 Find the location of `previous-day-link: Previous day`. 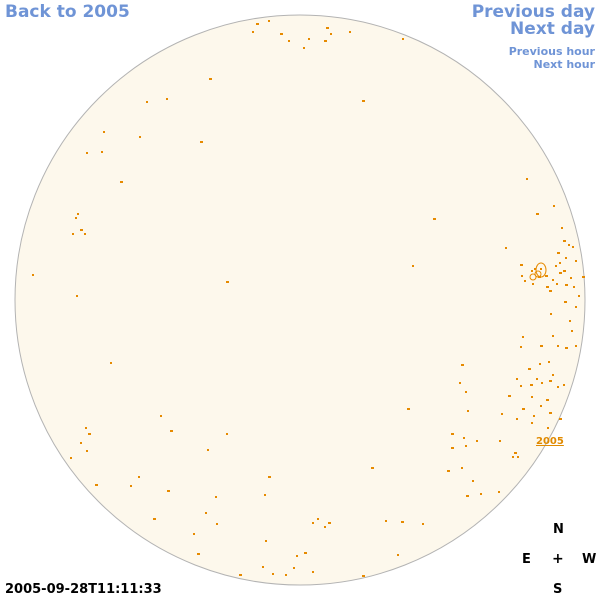

previous-day-link: Previous day is located at coordinates (533, 12).